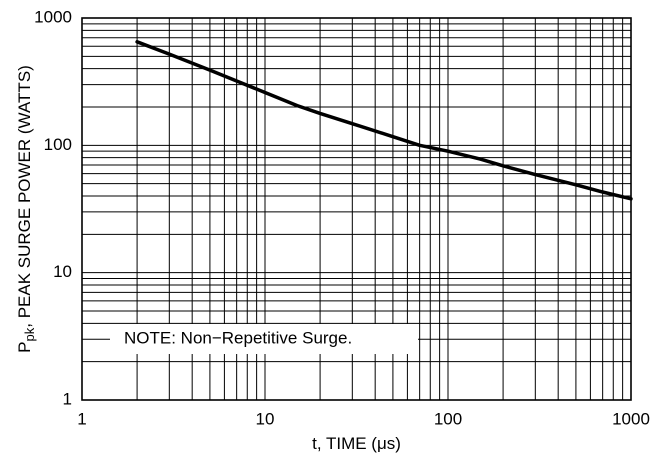  I want to click on y-tick-label: 100, so click(58, 144).